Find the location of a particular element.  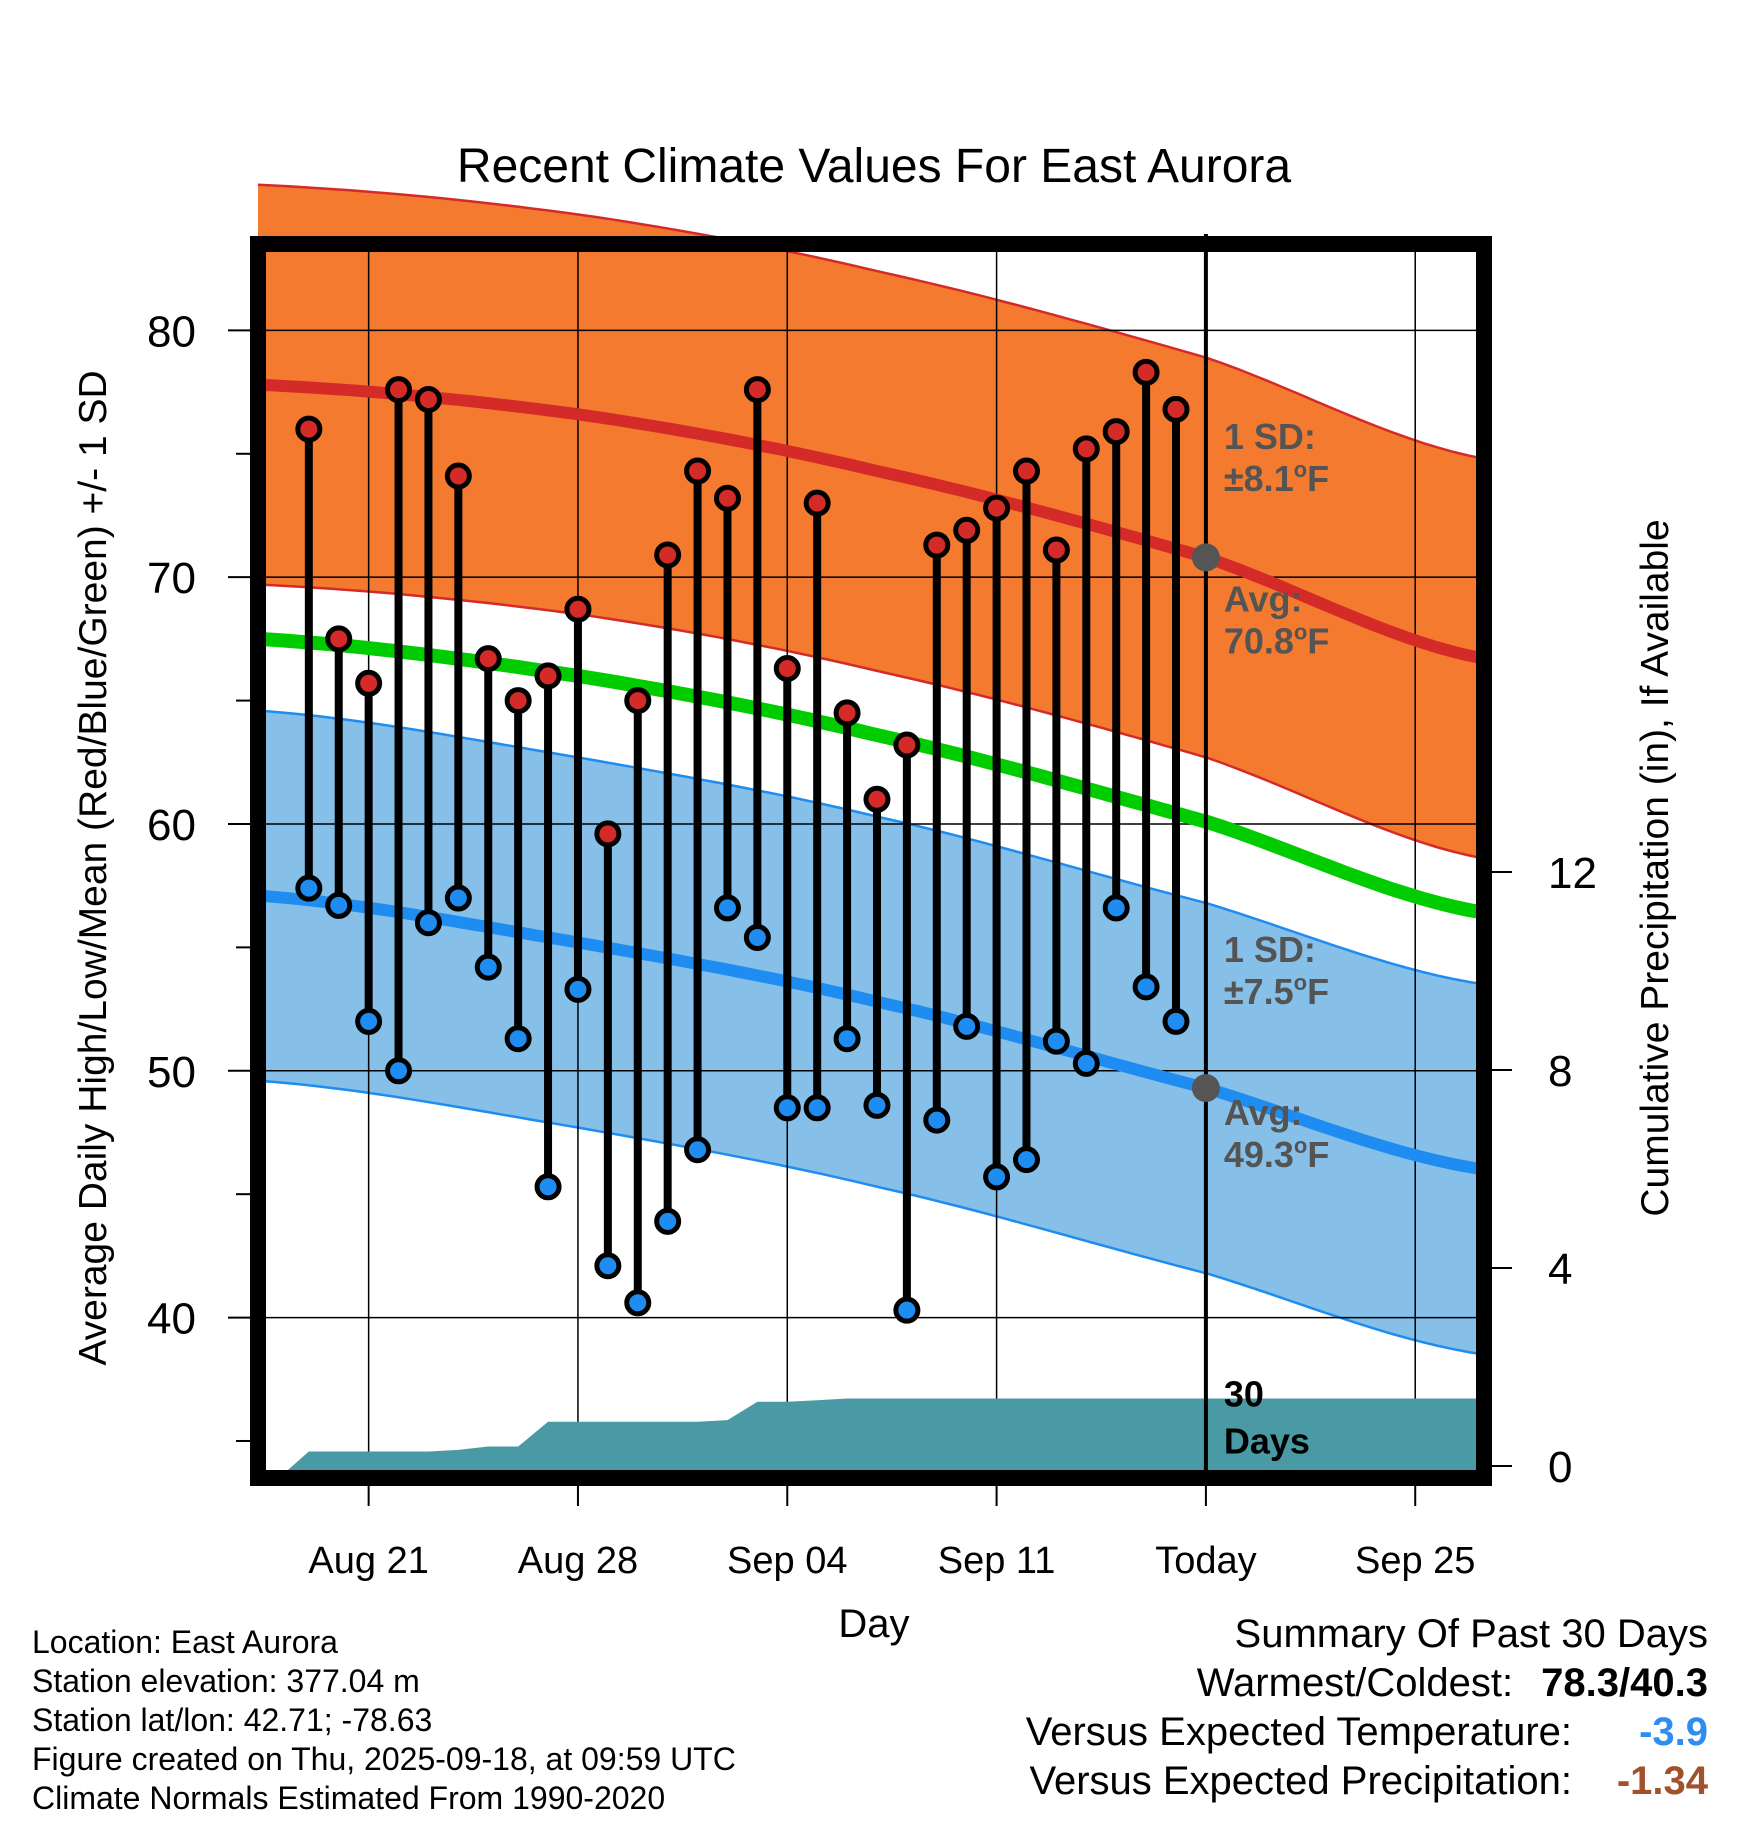

high-sd-annotation-line1: 1 SD: is located at coordinates (1270, 436).